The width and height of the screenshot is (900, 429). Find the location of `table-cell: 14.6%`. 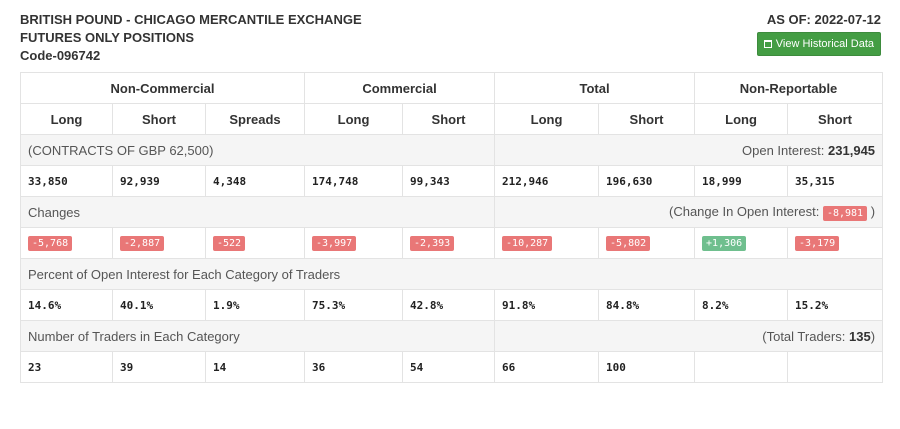

table-cell: 14.6% is located at coordinates (66, 305).